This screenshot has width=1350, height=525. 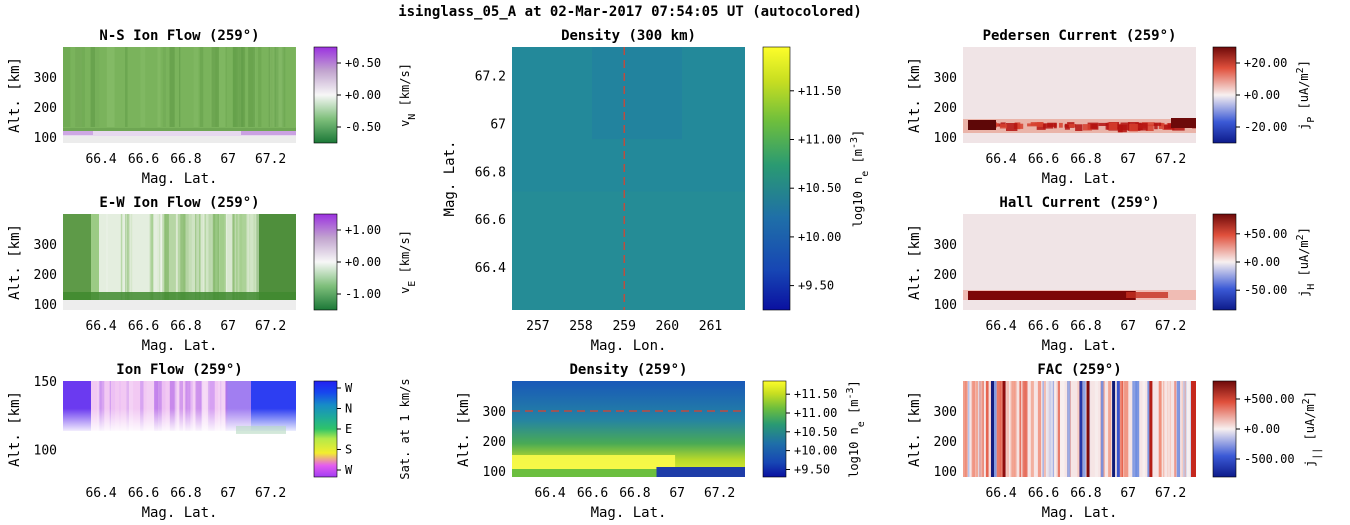 What do you see at coordinates (1306, 262) in the screenshot?
I see `colorbar-label: jH [uA/m2]` at bounding box center [1306, 262].